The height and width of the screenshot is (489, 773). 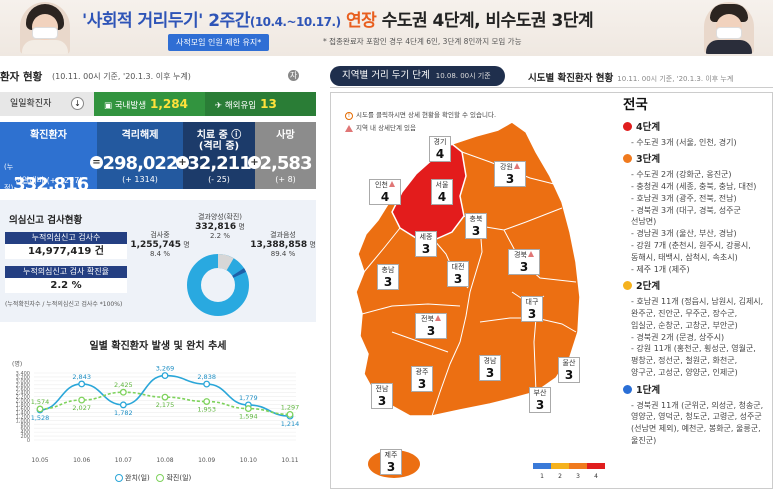 What do you see at coordinates (40, 402) in the screenshot?
I see `data-label-confirmed: 1,574` at bounding box center [40, 402].